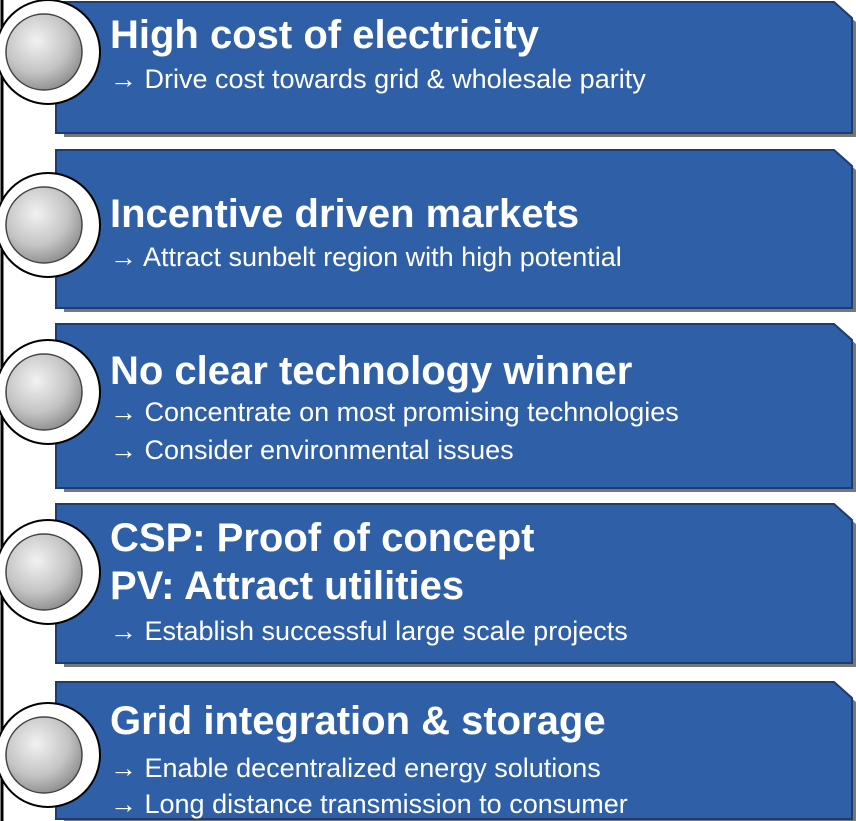  I want to click on panel-title: Grid integration & storage, so click(358, 721).